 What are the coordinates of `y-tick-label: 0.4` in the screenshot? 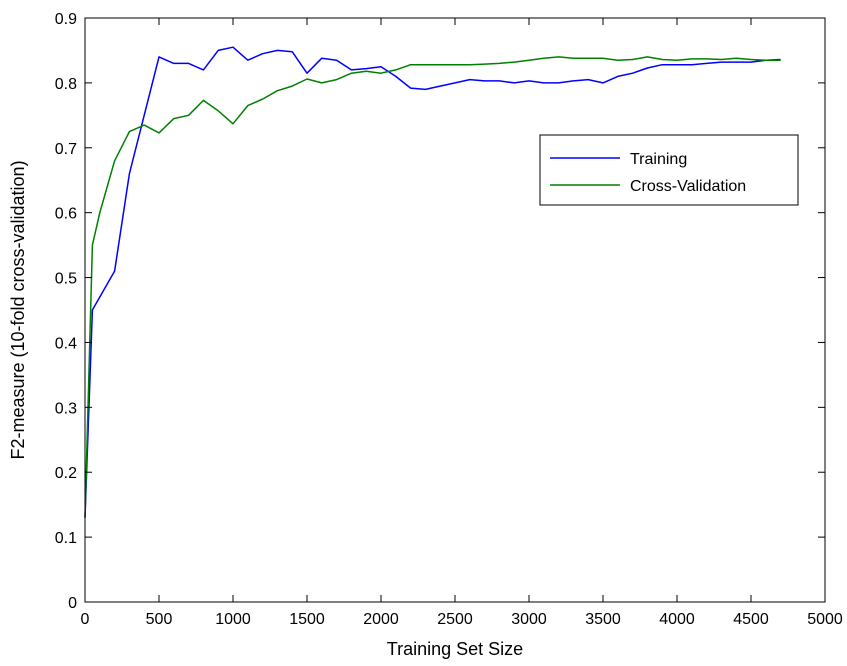 It's located at (66, 343).